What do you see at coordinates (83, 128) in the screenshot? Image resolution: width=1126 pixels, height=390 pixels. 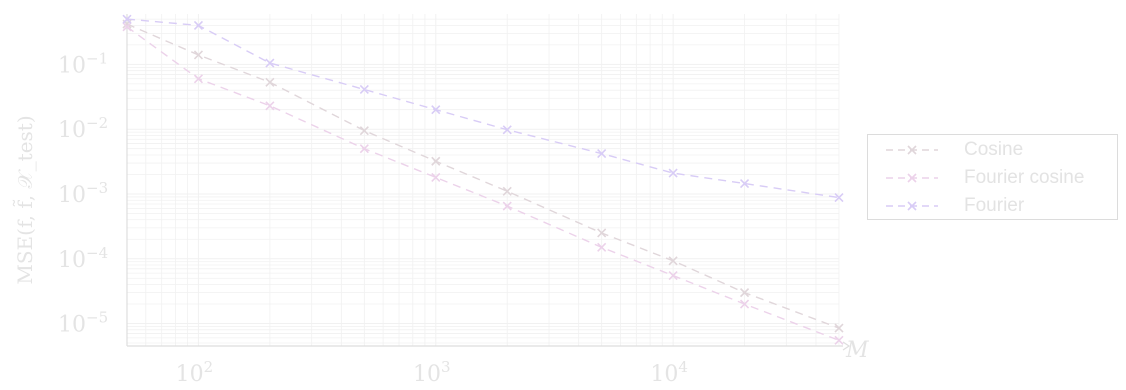 I see `y-tick-label: 10⁻²` at bounding box center [83, 128].